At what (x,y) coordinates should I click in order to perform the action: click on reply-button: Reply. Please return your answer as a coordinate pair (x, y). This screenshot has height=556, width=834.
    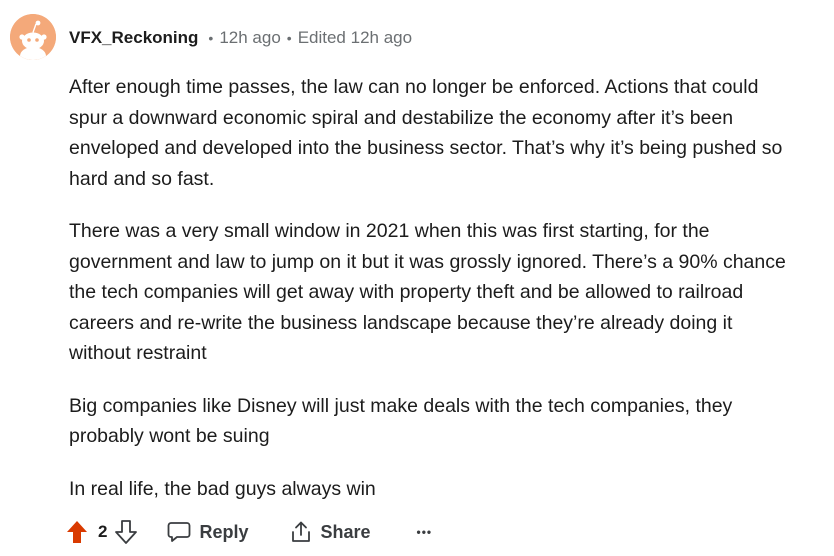
    Looking at the image, I should click on (208, 532).